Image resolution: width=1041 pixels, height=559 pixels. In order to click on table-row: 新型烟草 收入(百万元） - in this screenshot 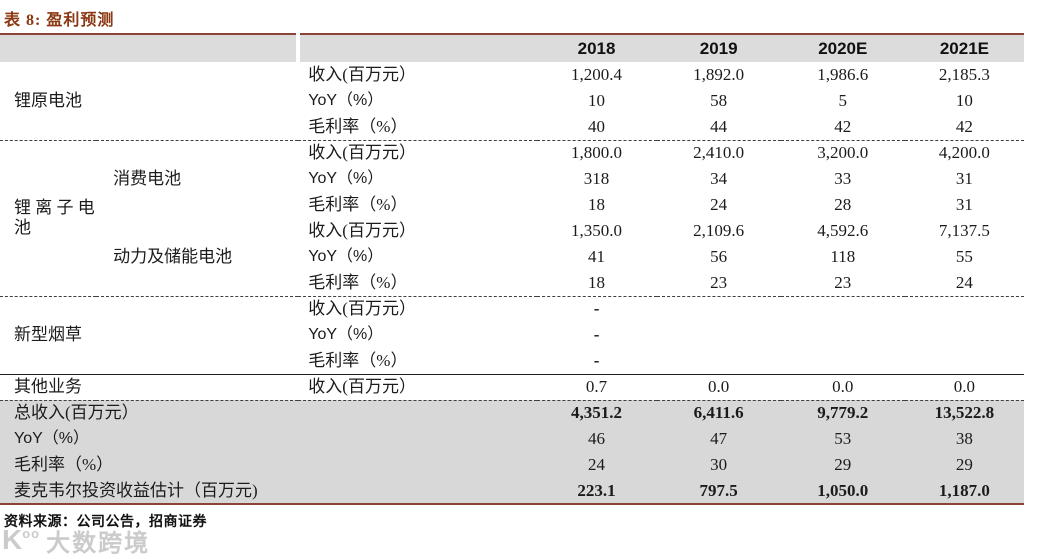, I will do `click(512, 334)`.